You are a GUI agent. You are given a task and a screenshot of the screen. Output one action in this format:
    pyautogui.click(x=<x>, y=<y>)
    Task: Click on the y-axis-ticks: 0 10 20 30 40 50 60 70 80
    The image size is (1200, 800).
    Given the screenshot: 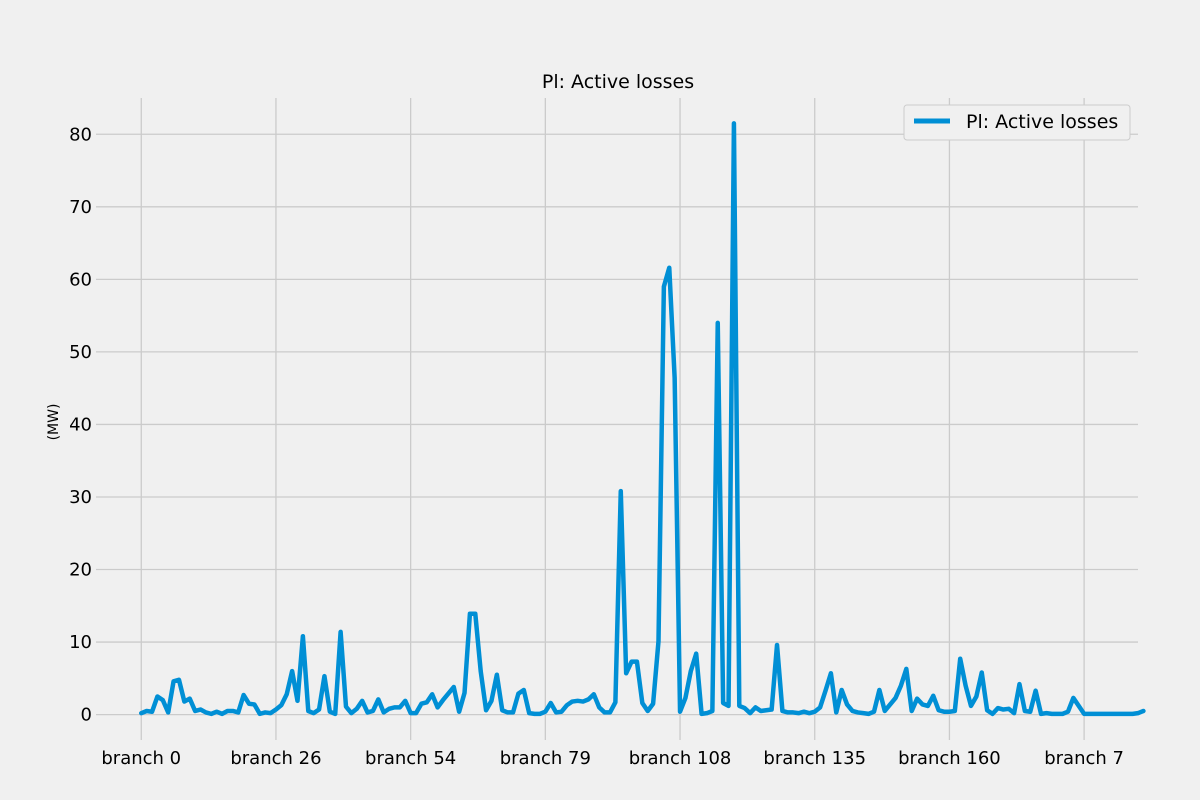 What is the action you would take?
    pyautogui.click(x=80, y=424)
    